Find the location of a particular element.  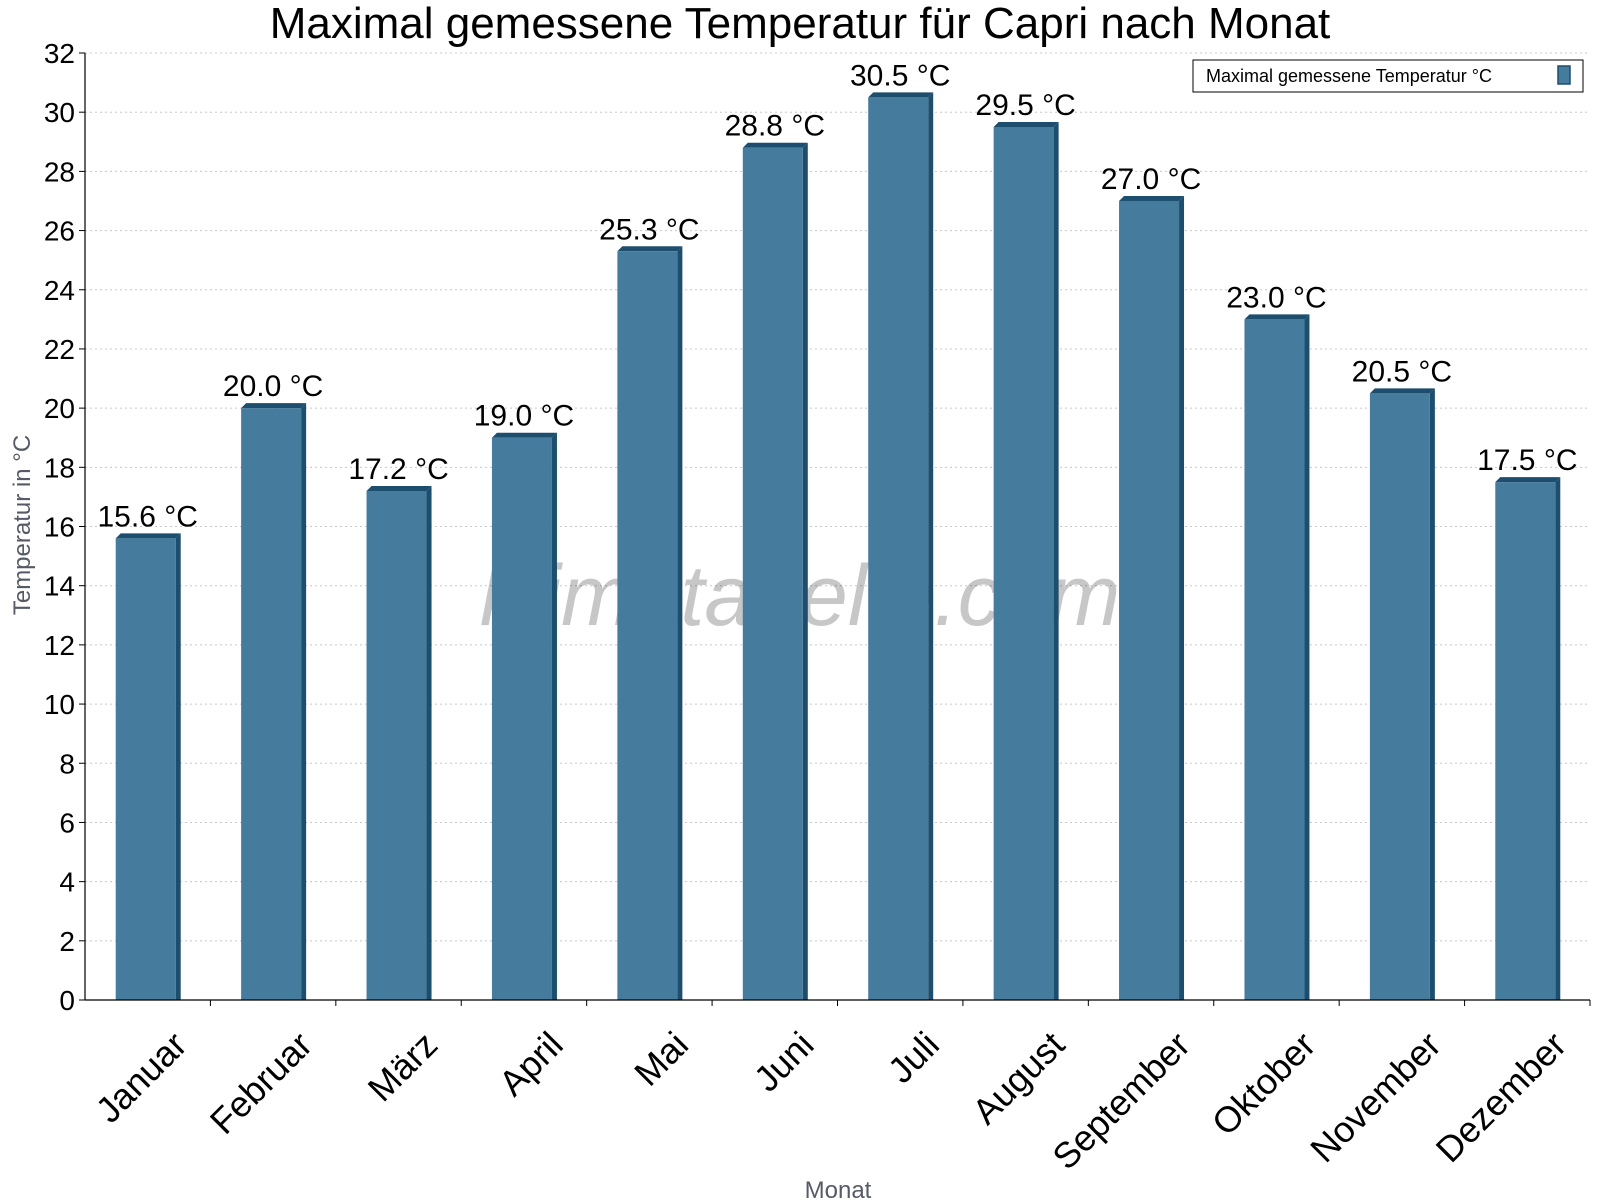

legend: Maximal gemessene Temperatur °C is located at coordinates (1388, 76).